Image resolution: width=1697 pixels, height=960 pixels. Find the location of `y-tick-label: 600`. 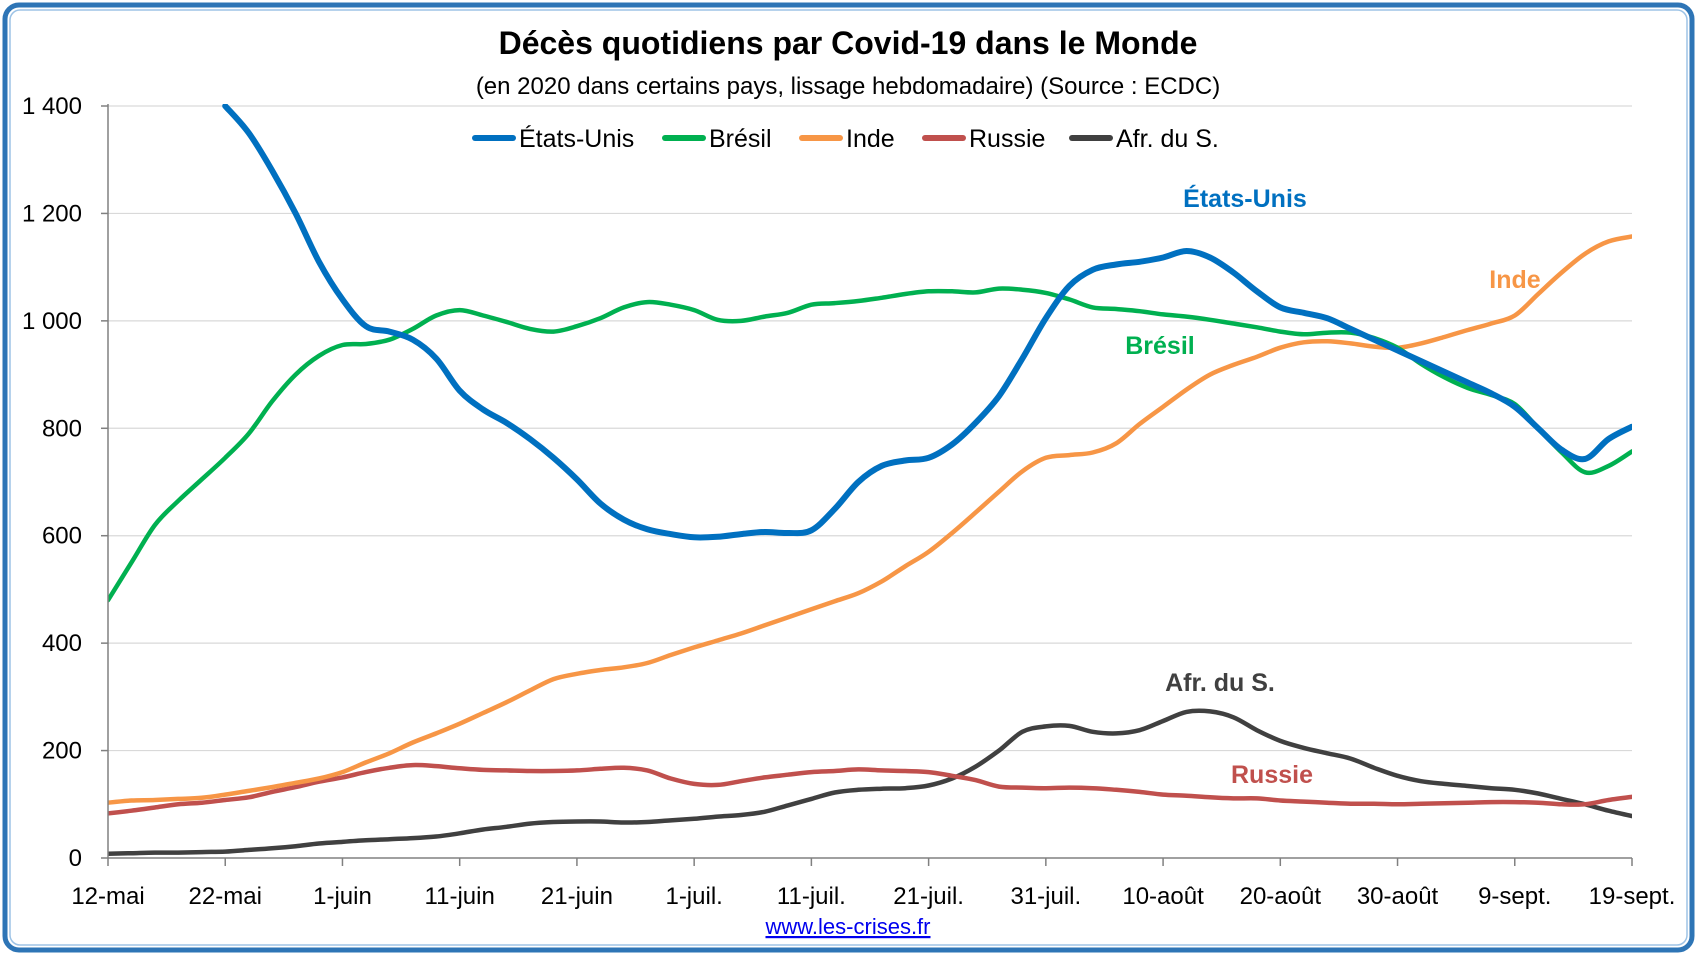

y-tick-label: 600 is located at coordinates (62, 536).